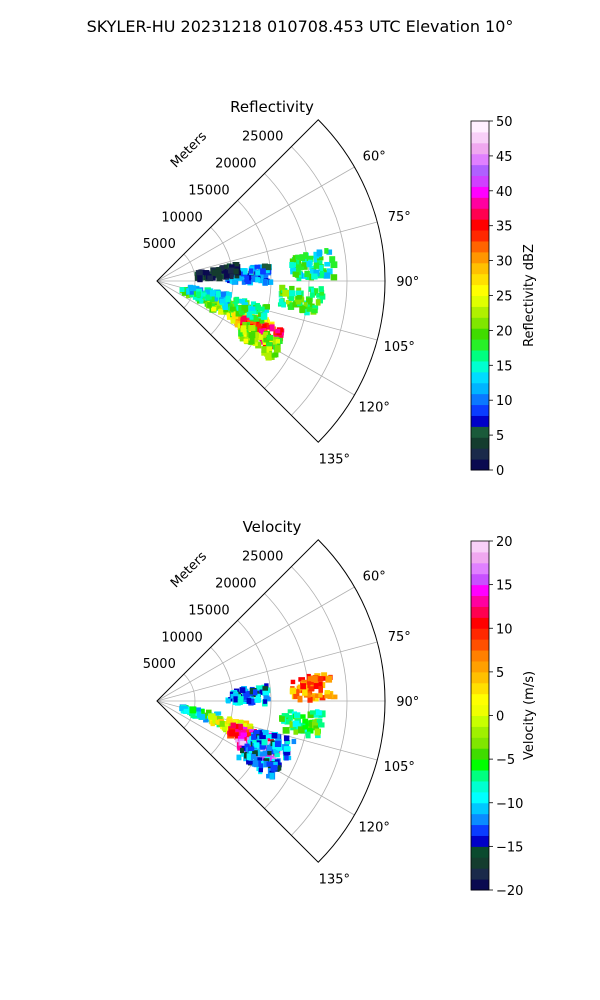  I want to click on colorbar-tick-label-0: 0, so click(500, 471).